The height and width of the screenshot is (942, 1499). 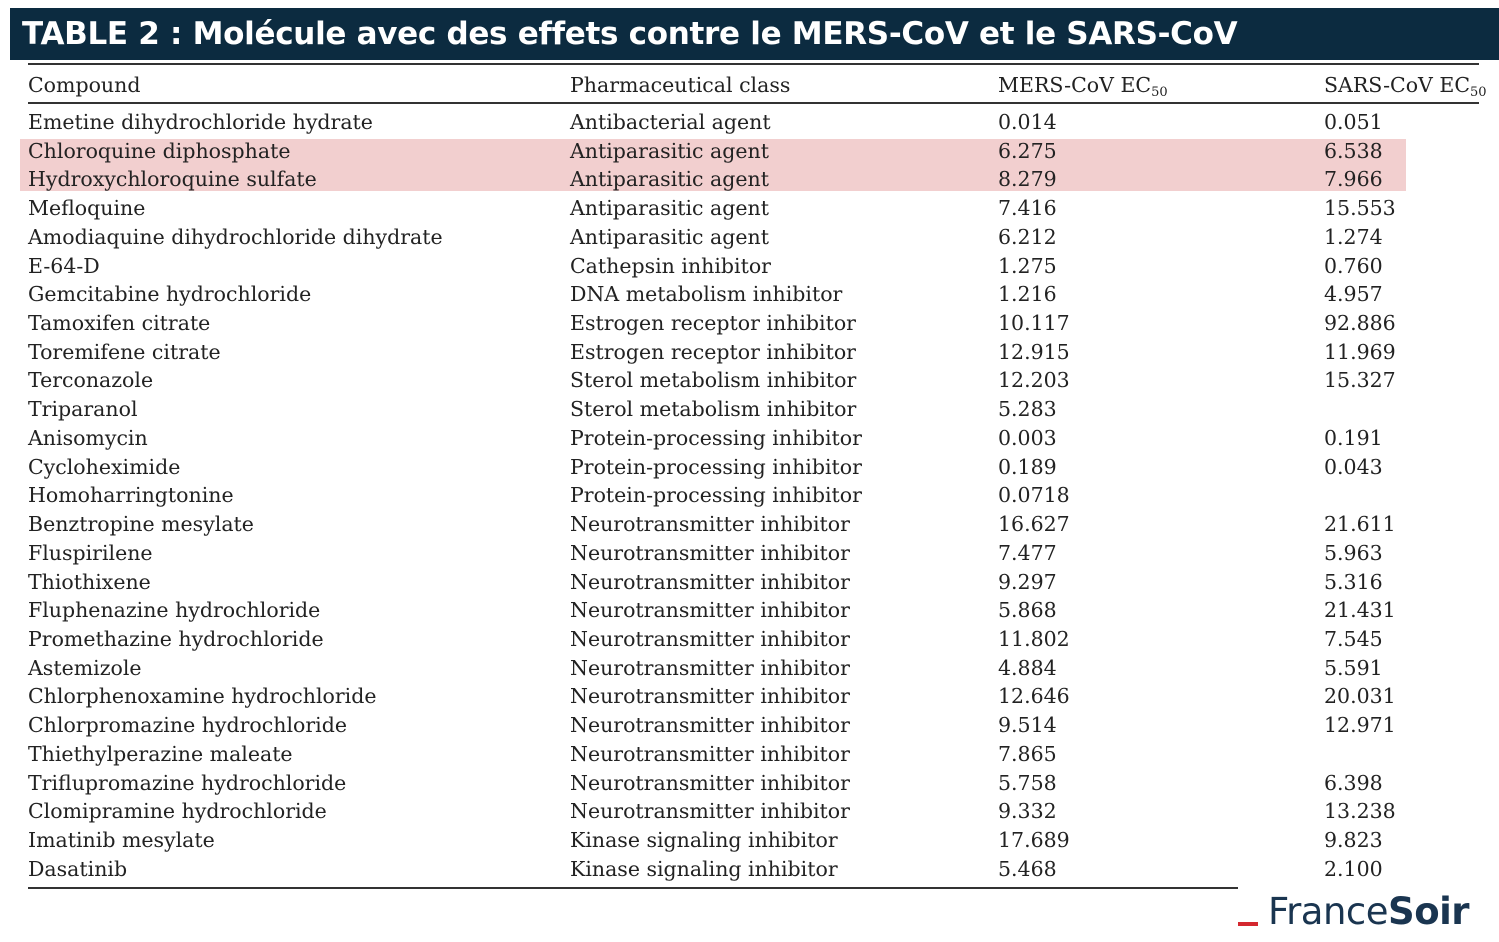 I want to click on cell-compound: Amodiaquine dihydrochloride dihydrate, so click(x=235, y=236).